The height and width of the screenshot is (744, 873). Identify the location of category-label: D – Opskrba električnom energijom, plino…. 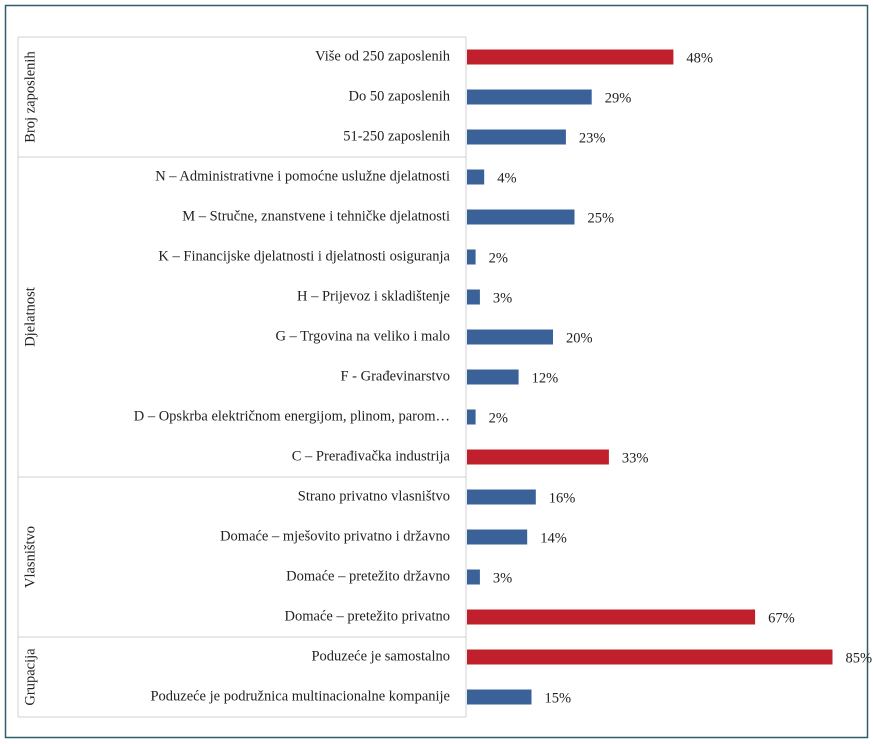
(292, 416).